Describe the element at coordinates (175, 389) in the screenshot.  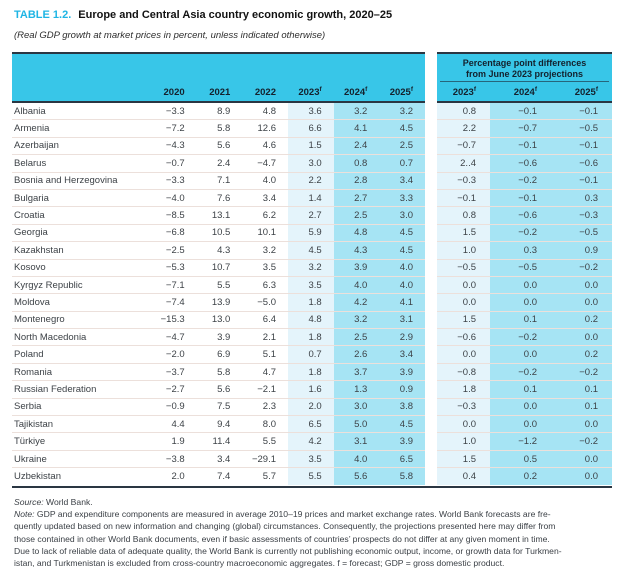
I see `growth-value: −2.7` at that location.